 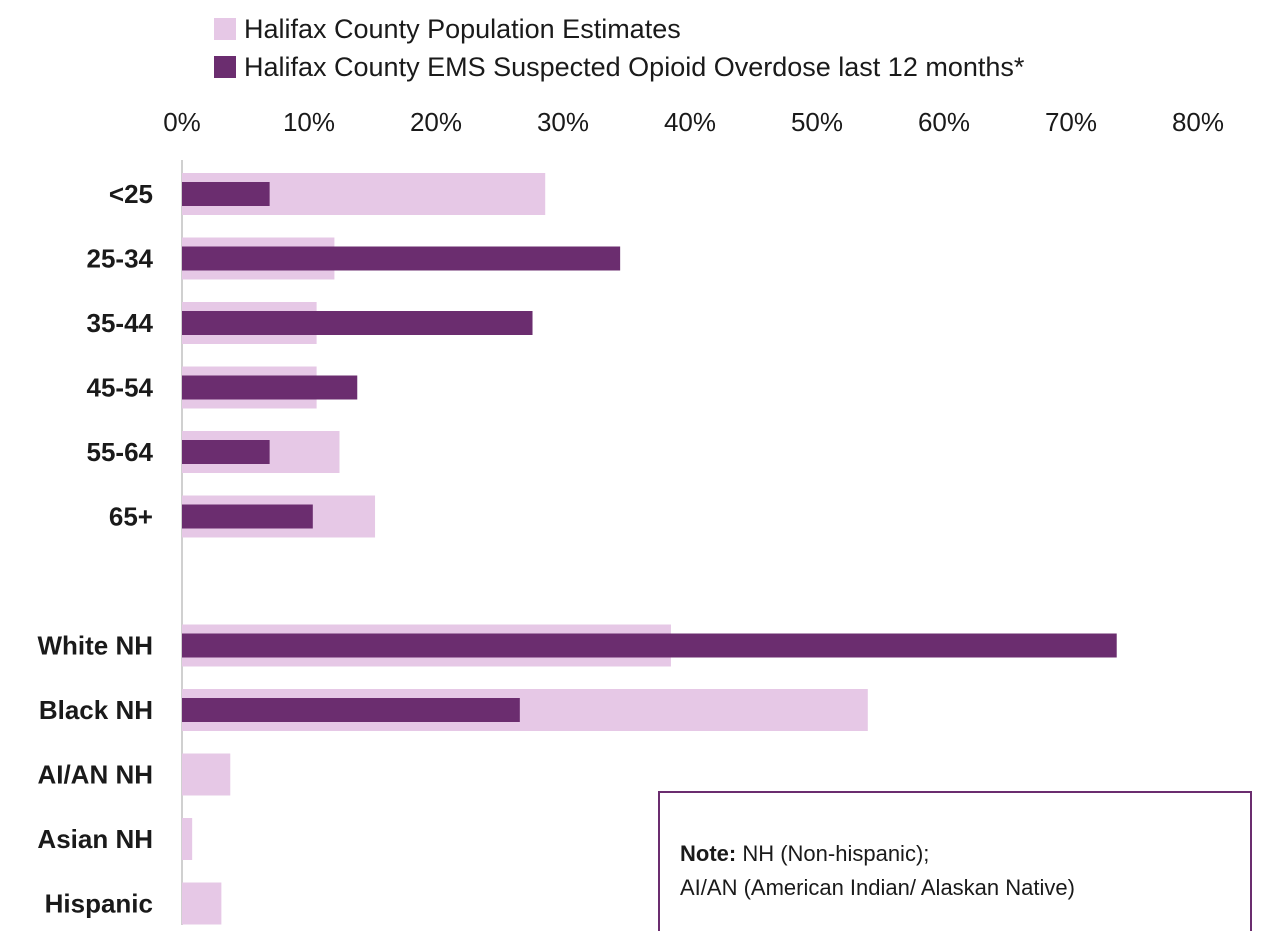 I want to click on legend-item-population: Halifax County Population Estimates, so click(x=619, y=29).